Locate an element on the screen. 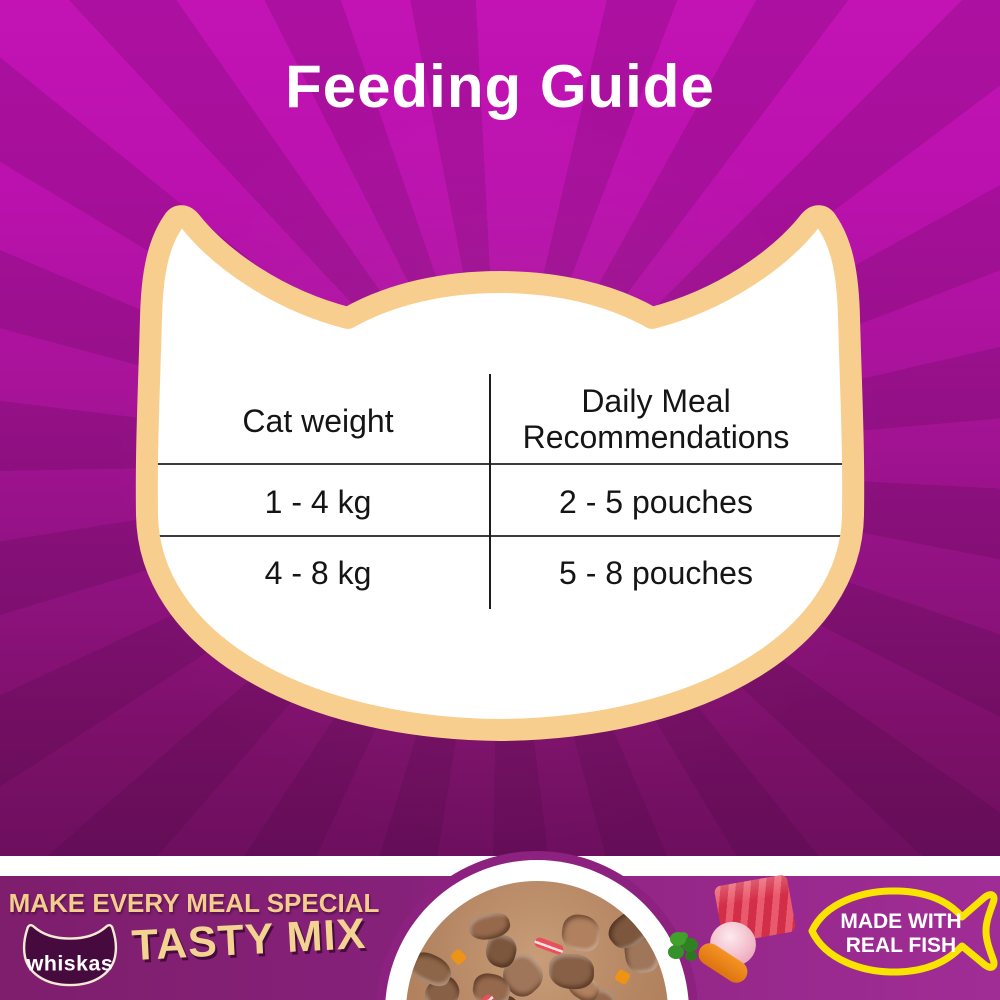 This screenshot has height=1000, width=1000. fish-outline-icon is located at coordinates (903, 931).